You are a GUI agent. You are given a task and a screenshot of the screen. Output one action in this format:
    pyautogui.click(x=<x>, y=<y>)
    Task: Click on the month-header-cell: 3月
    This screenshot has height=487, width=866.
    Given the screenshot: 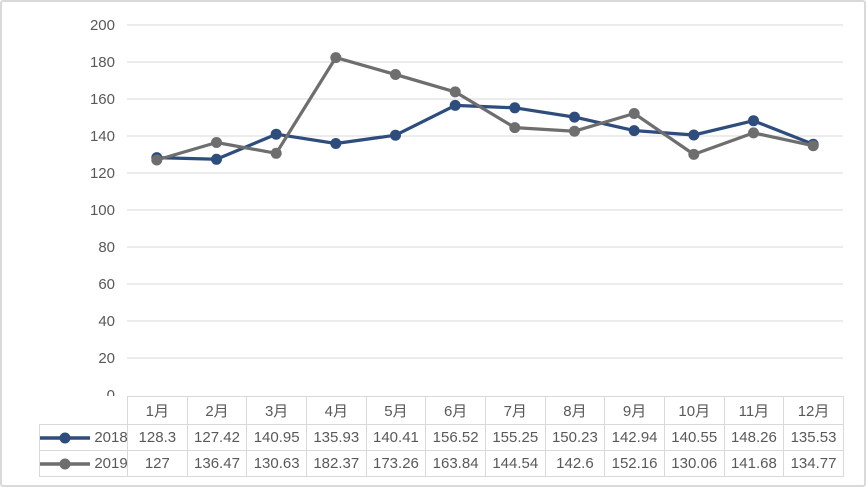 What is the action you would take?
    pyautogui.click(x=276, y=410)
    